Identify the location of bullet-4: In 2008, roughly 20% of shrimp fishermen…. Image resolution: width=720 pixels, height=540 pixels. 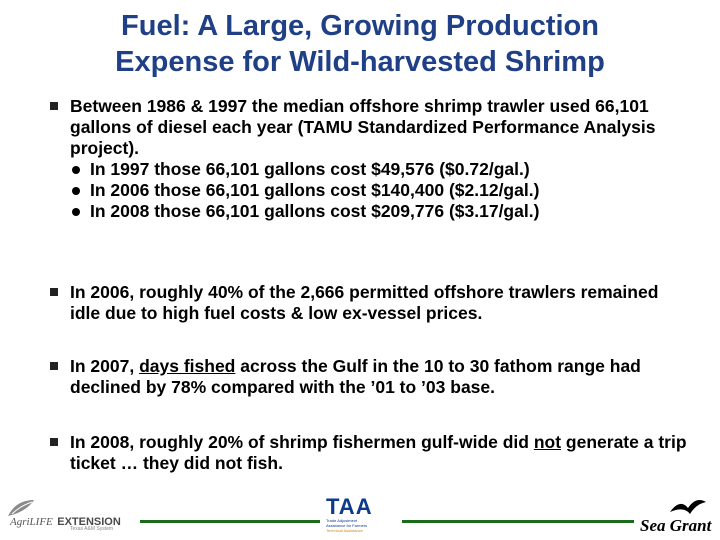
(370, 453).